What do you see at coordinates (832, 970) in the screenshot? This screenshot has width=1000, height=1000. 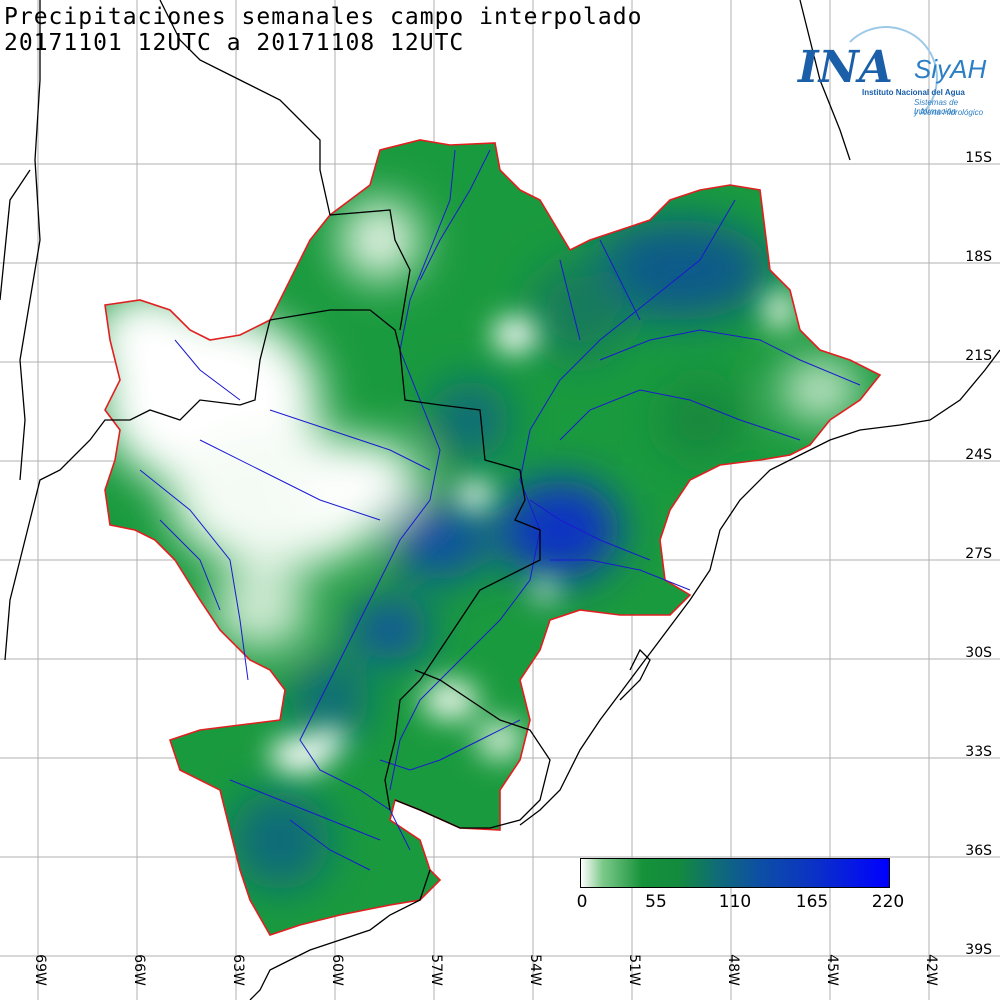 I see `longitude-label: 45W` at bounding box center [832, 970].